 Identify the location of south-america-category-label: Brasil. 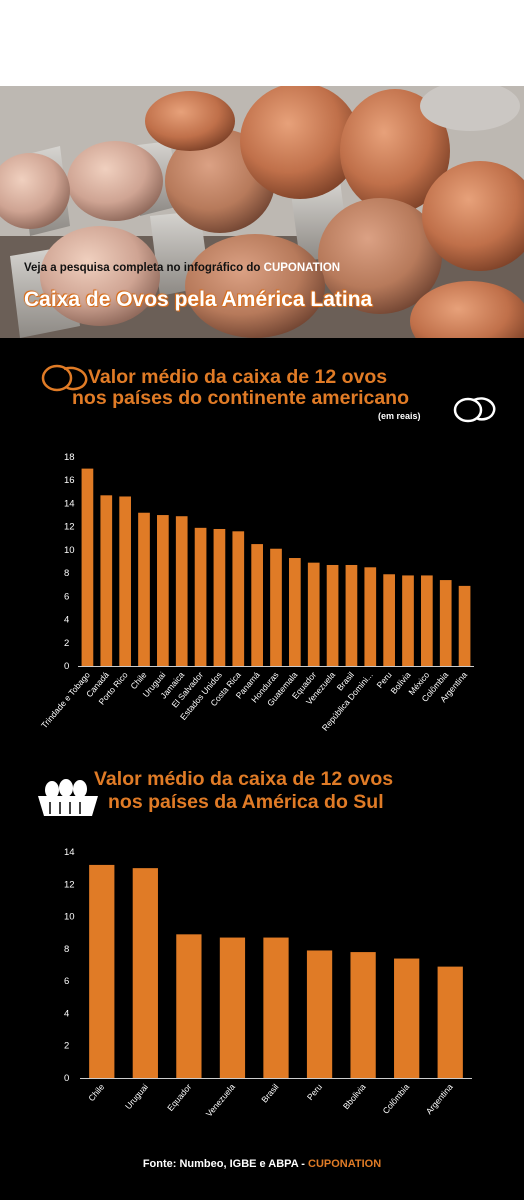
(269, 1093).